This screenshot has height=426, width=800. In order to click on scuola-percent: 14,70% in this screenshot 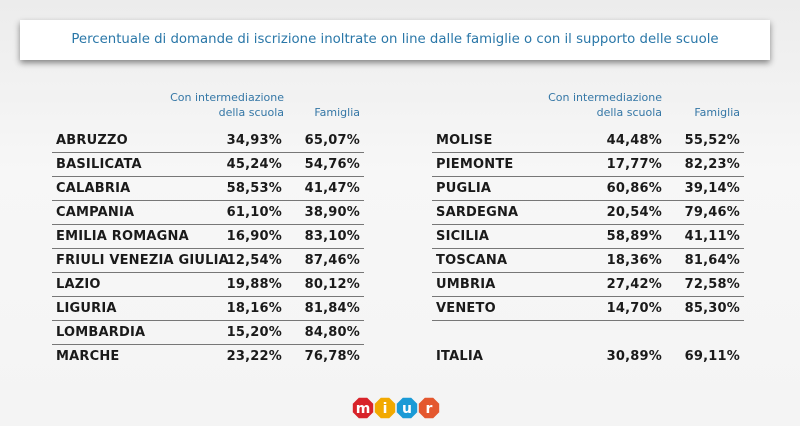, I will do `click(634, 308)`.